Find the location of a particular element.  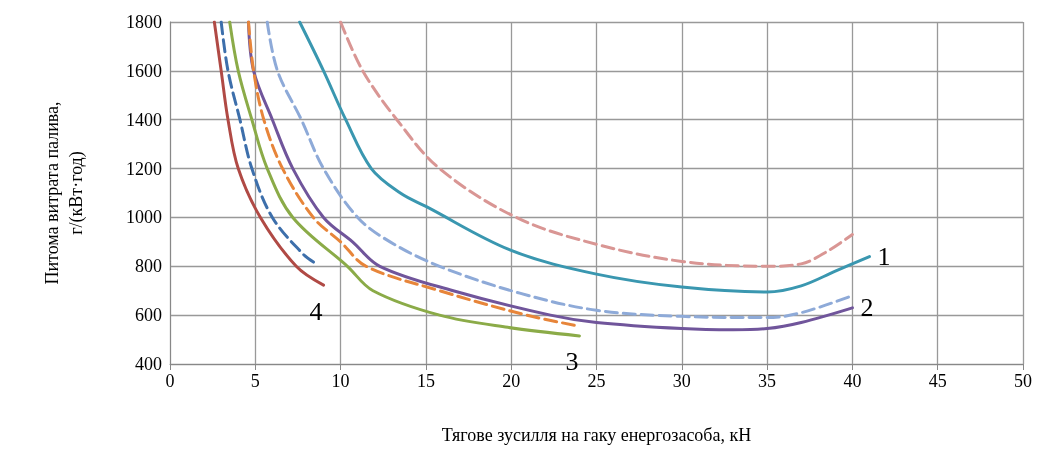

y-tick-label: 400 is located at coordinates (148, 364).